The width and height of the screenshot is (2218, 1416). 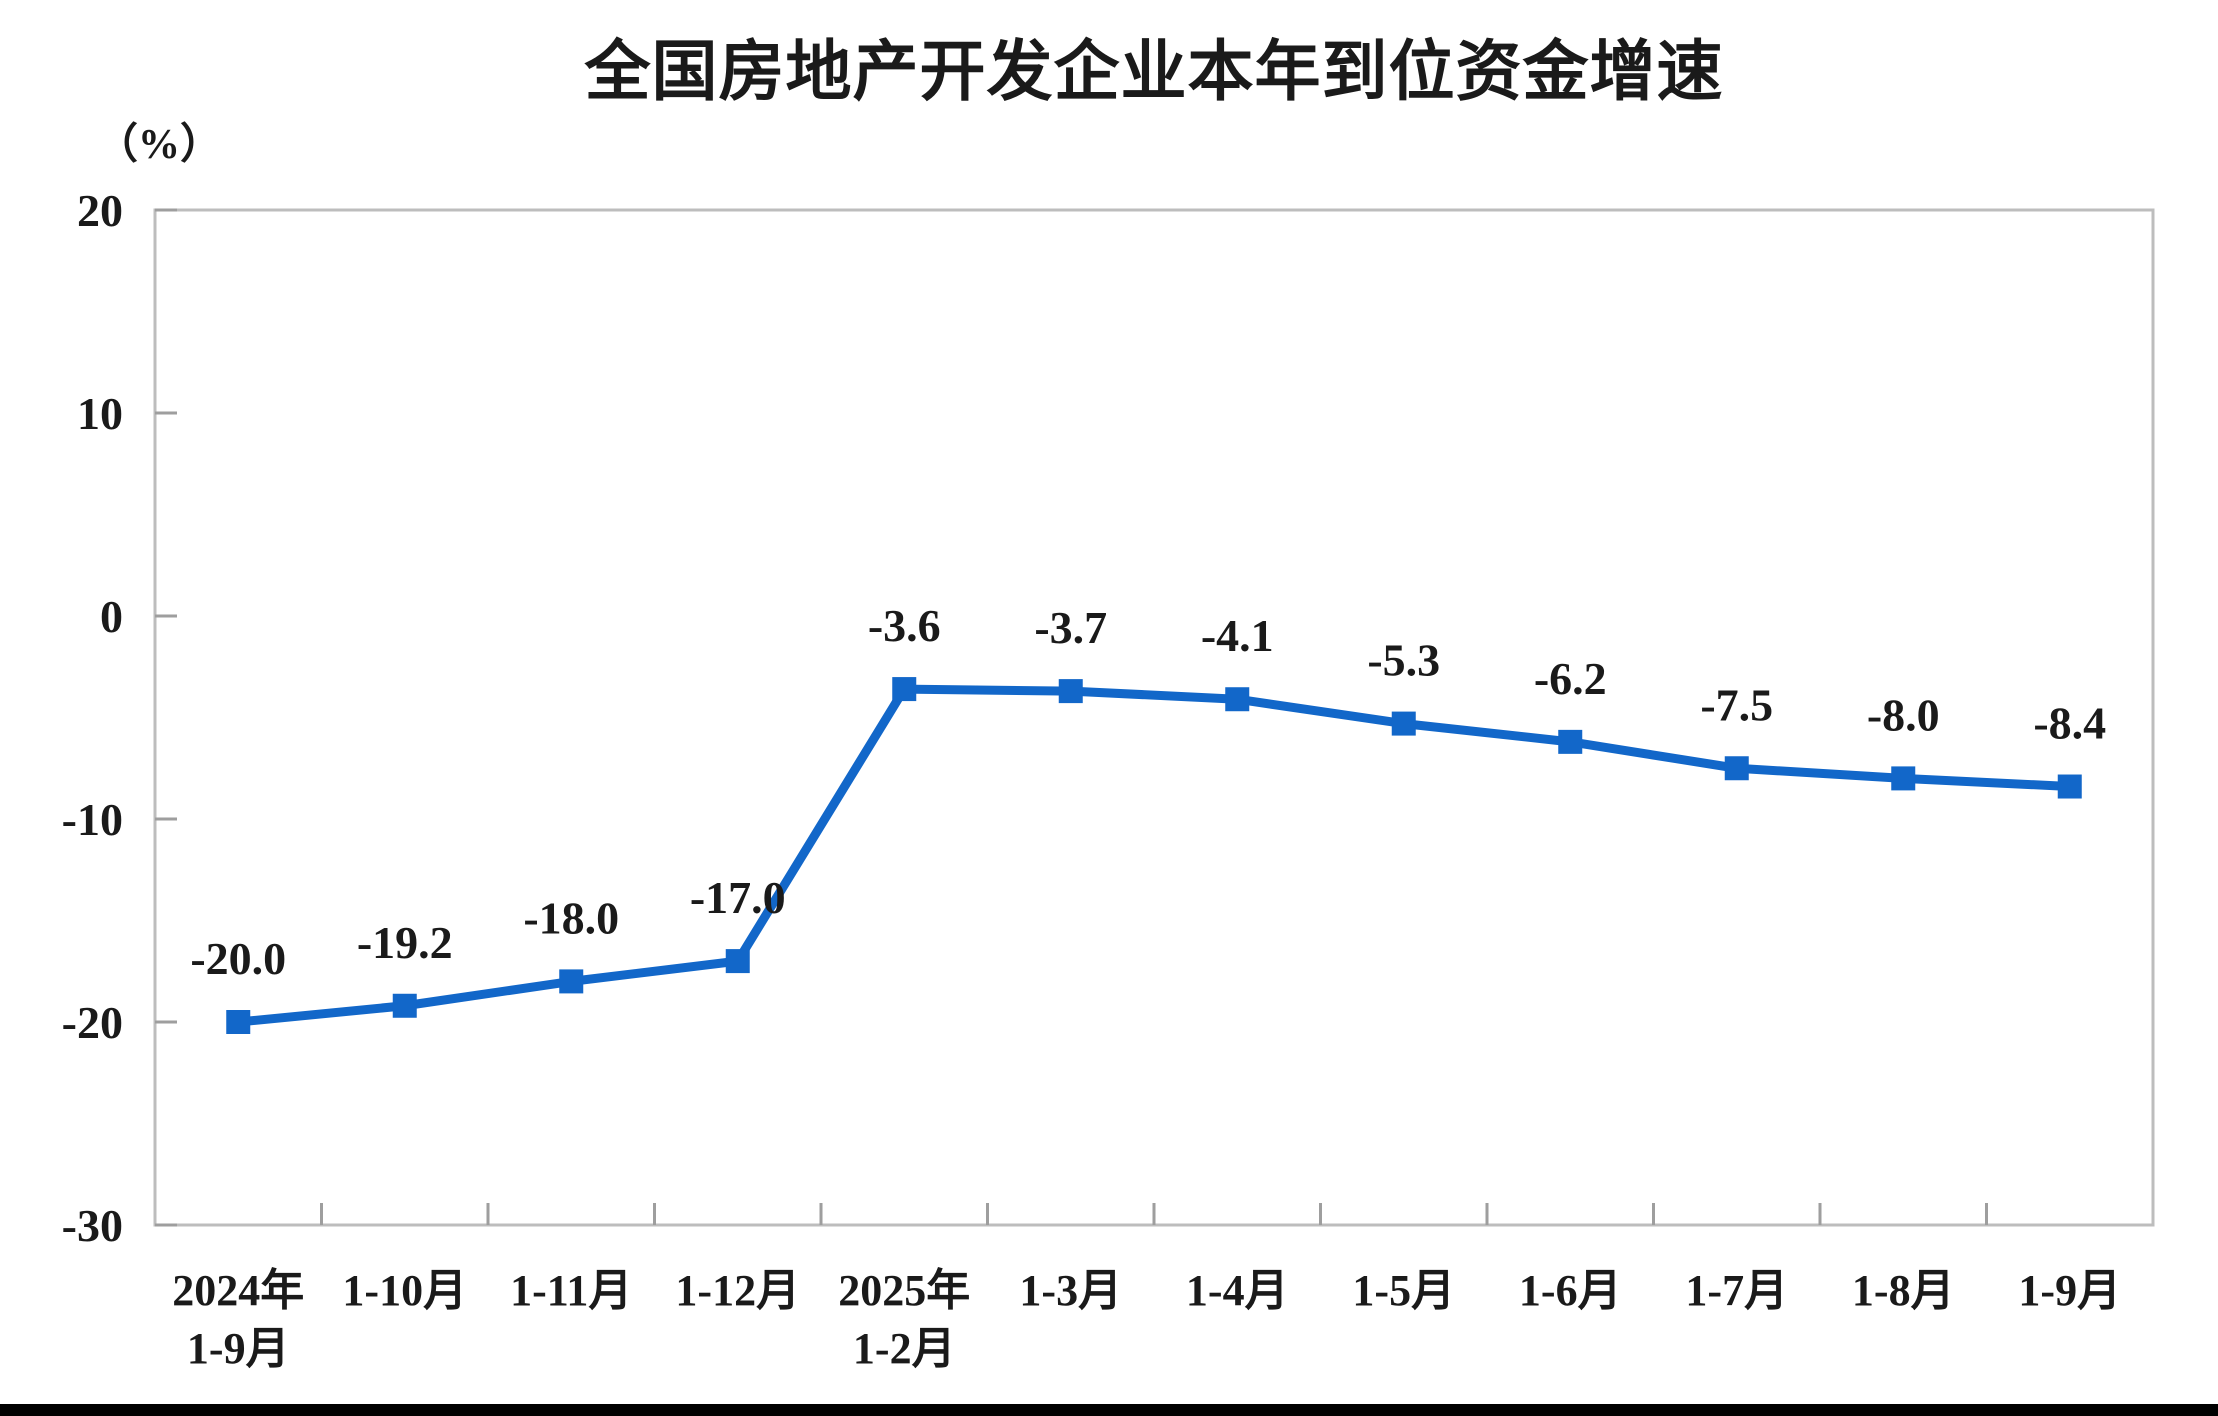 What do you see at coordinates (404, 1290) in the screenshot?
I see `x-axis-tick-label: 1-10月` at bounding box center [404, 1290].